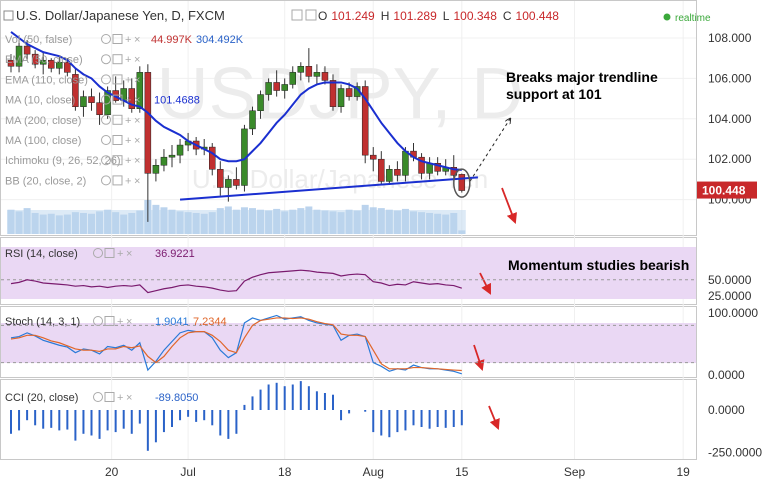 The height and width of the screenshot is (491, 768). What do you see at coordinates (38, 40) in the screenshot?
I see `indicator-name: Vol (50, false)` at bounding box center [38, 40].